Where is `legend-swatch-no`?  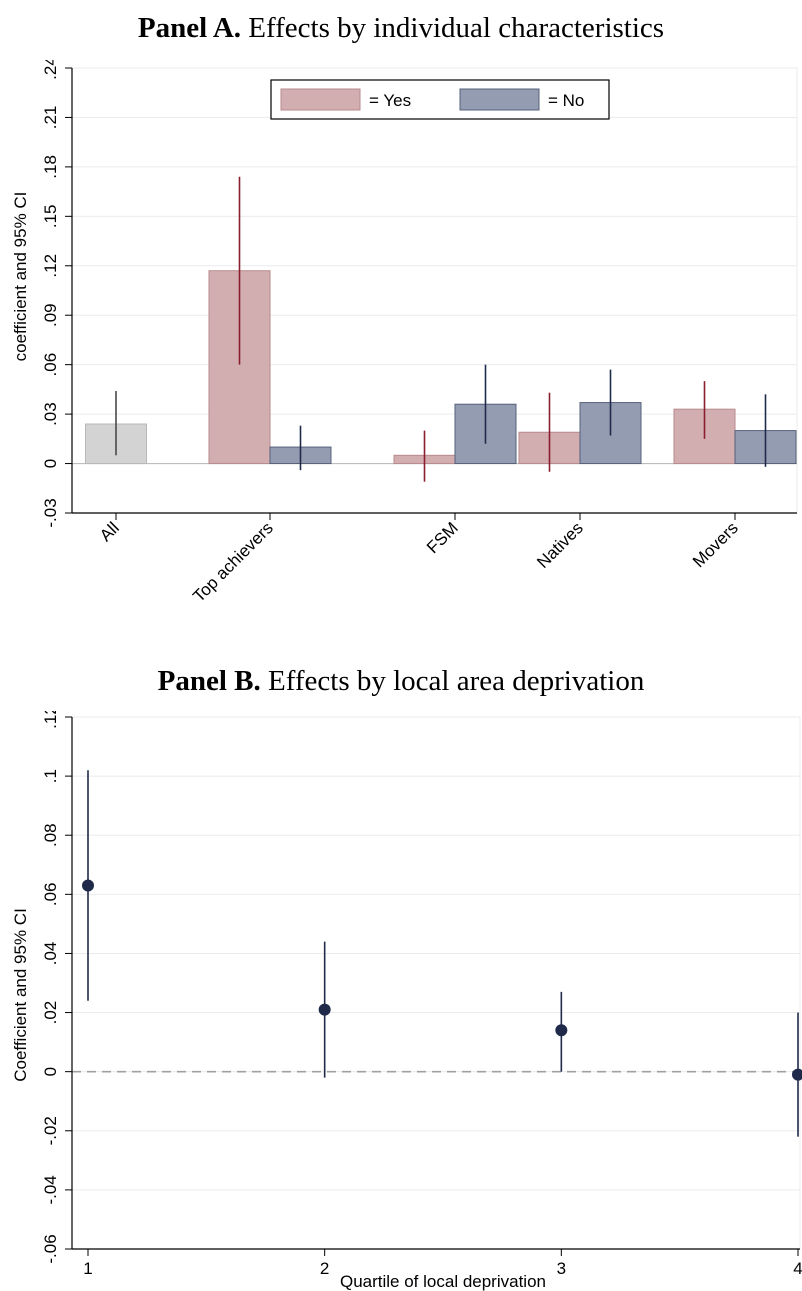 legend-swatch-no is located at coordinates (499, 99).